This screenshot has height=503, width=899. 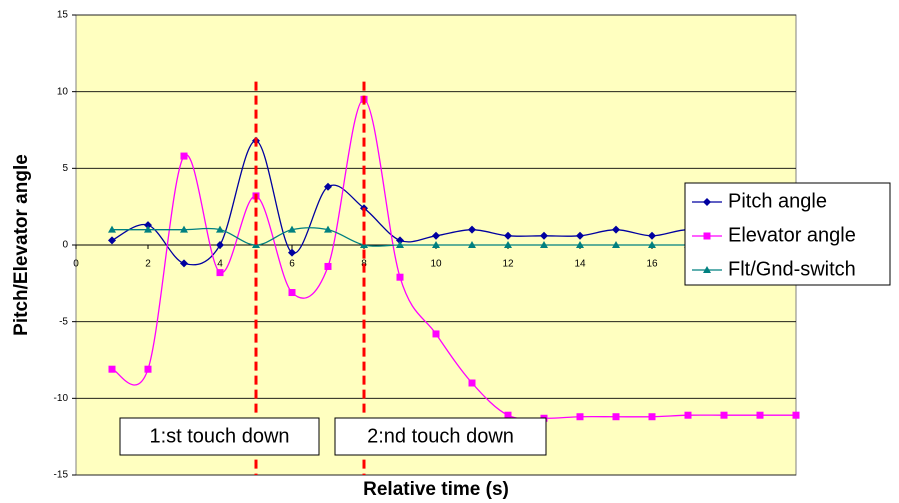 I want to click on x-tick-label: 4, so click(x=220, y=264).